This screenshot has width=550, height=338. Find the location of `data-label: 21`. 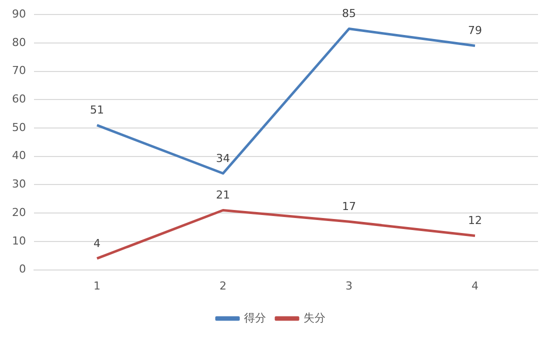

data-label: 21 is located at coordinates (223, 195).